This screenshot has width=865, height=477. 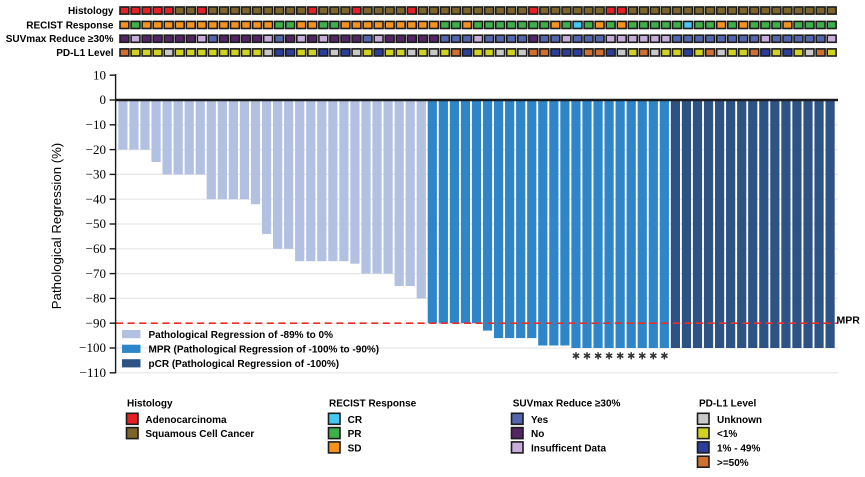 What do you see at coordinates (244, 364) in the screenshot?
I see `svg-text:pCR (Pathological Regression o: pCR (Pathological Regression of -100%)` at bounding box center [244, 364].